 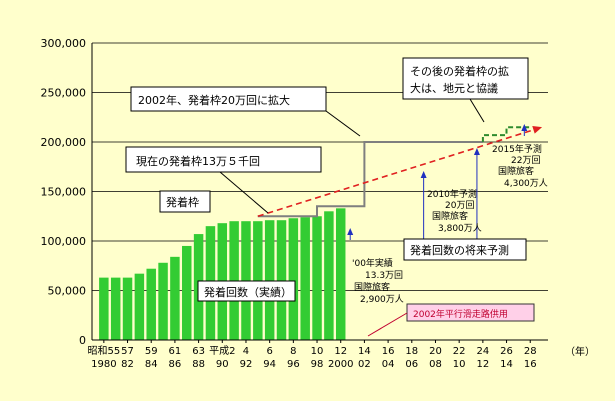 I want to click on x-tick-label-year: 90, so click(x=222, y=364).